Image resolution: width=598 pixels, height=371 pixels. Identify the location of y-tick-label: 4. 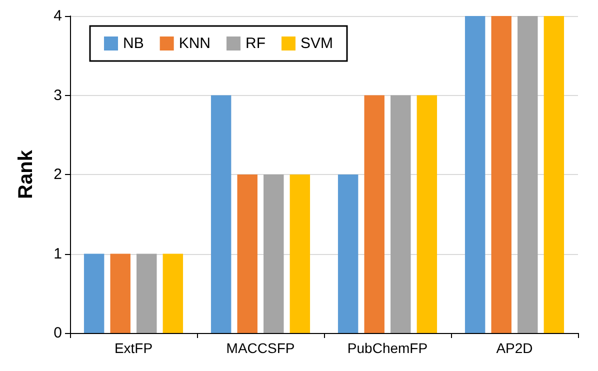
(58, 16).